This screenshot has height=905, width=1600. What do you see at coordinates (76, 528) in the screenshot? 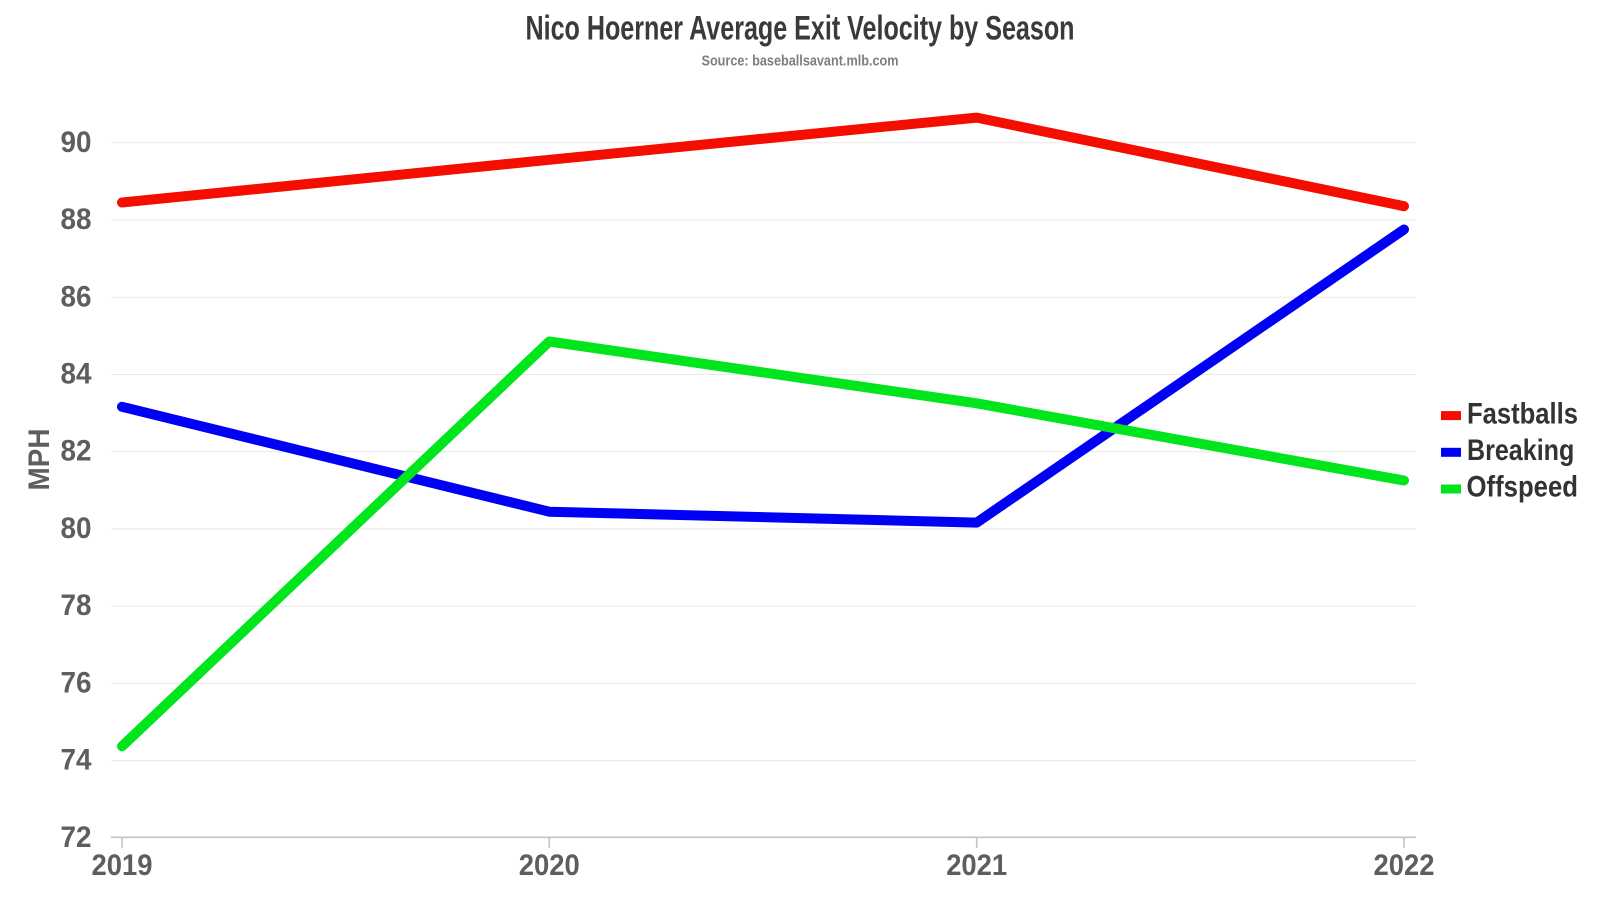
I see `svg-text: 80` at bounding box center [76, 528].